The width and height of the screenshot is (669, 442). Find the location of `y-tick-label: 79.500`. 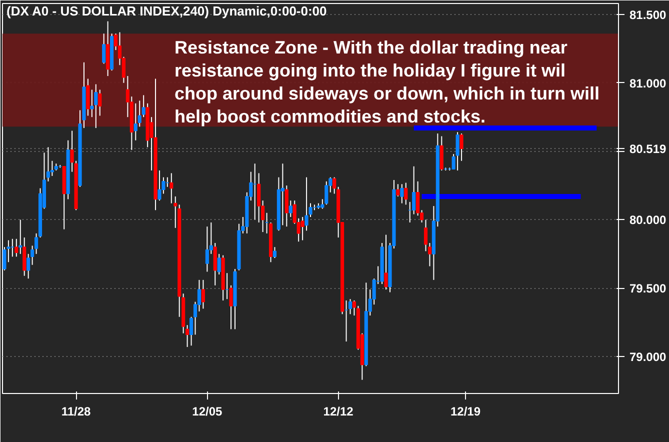

y-tick-label: 79.500 is located at coordinates (648, 289).